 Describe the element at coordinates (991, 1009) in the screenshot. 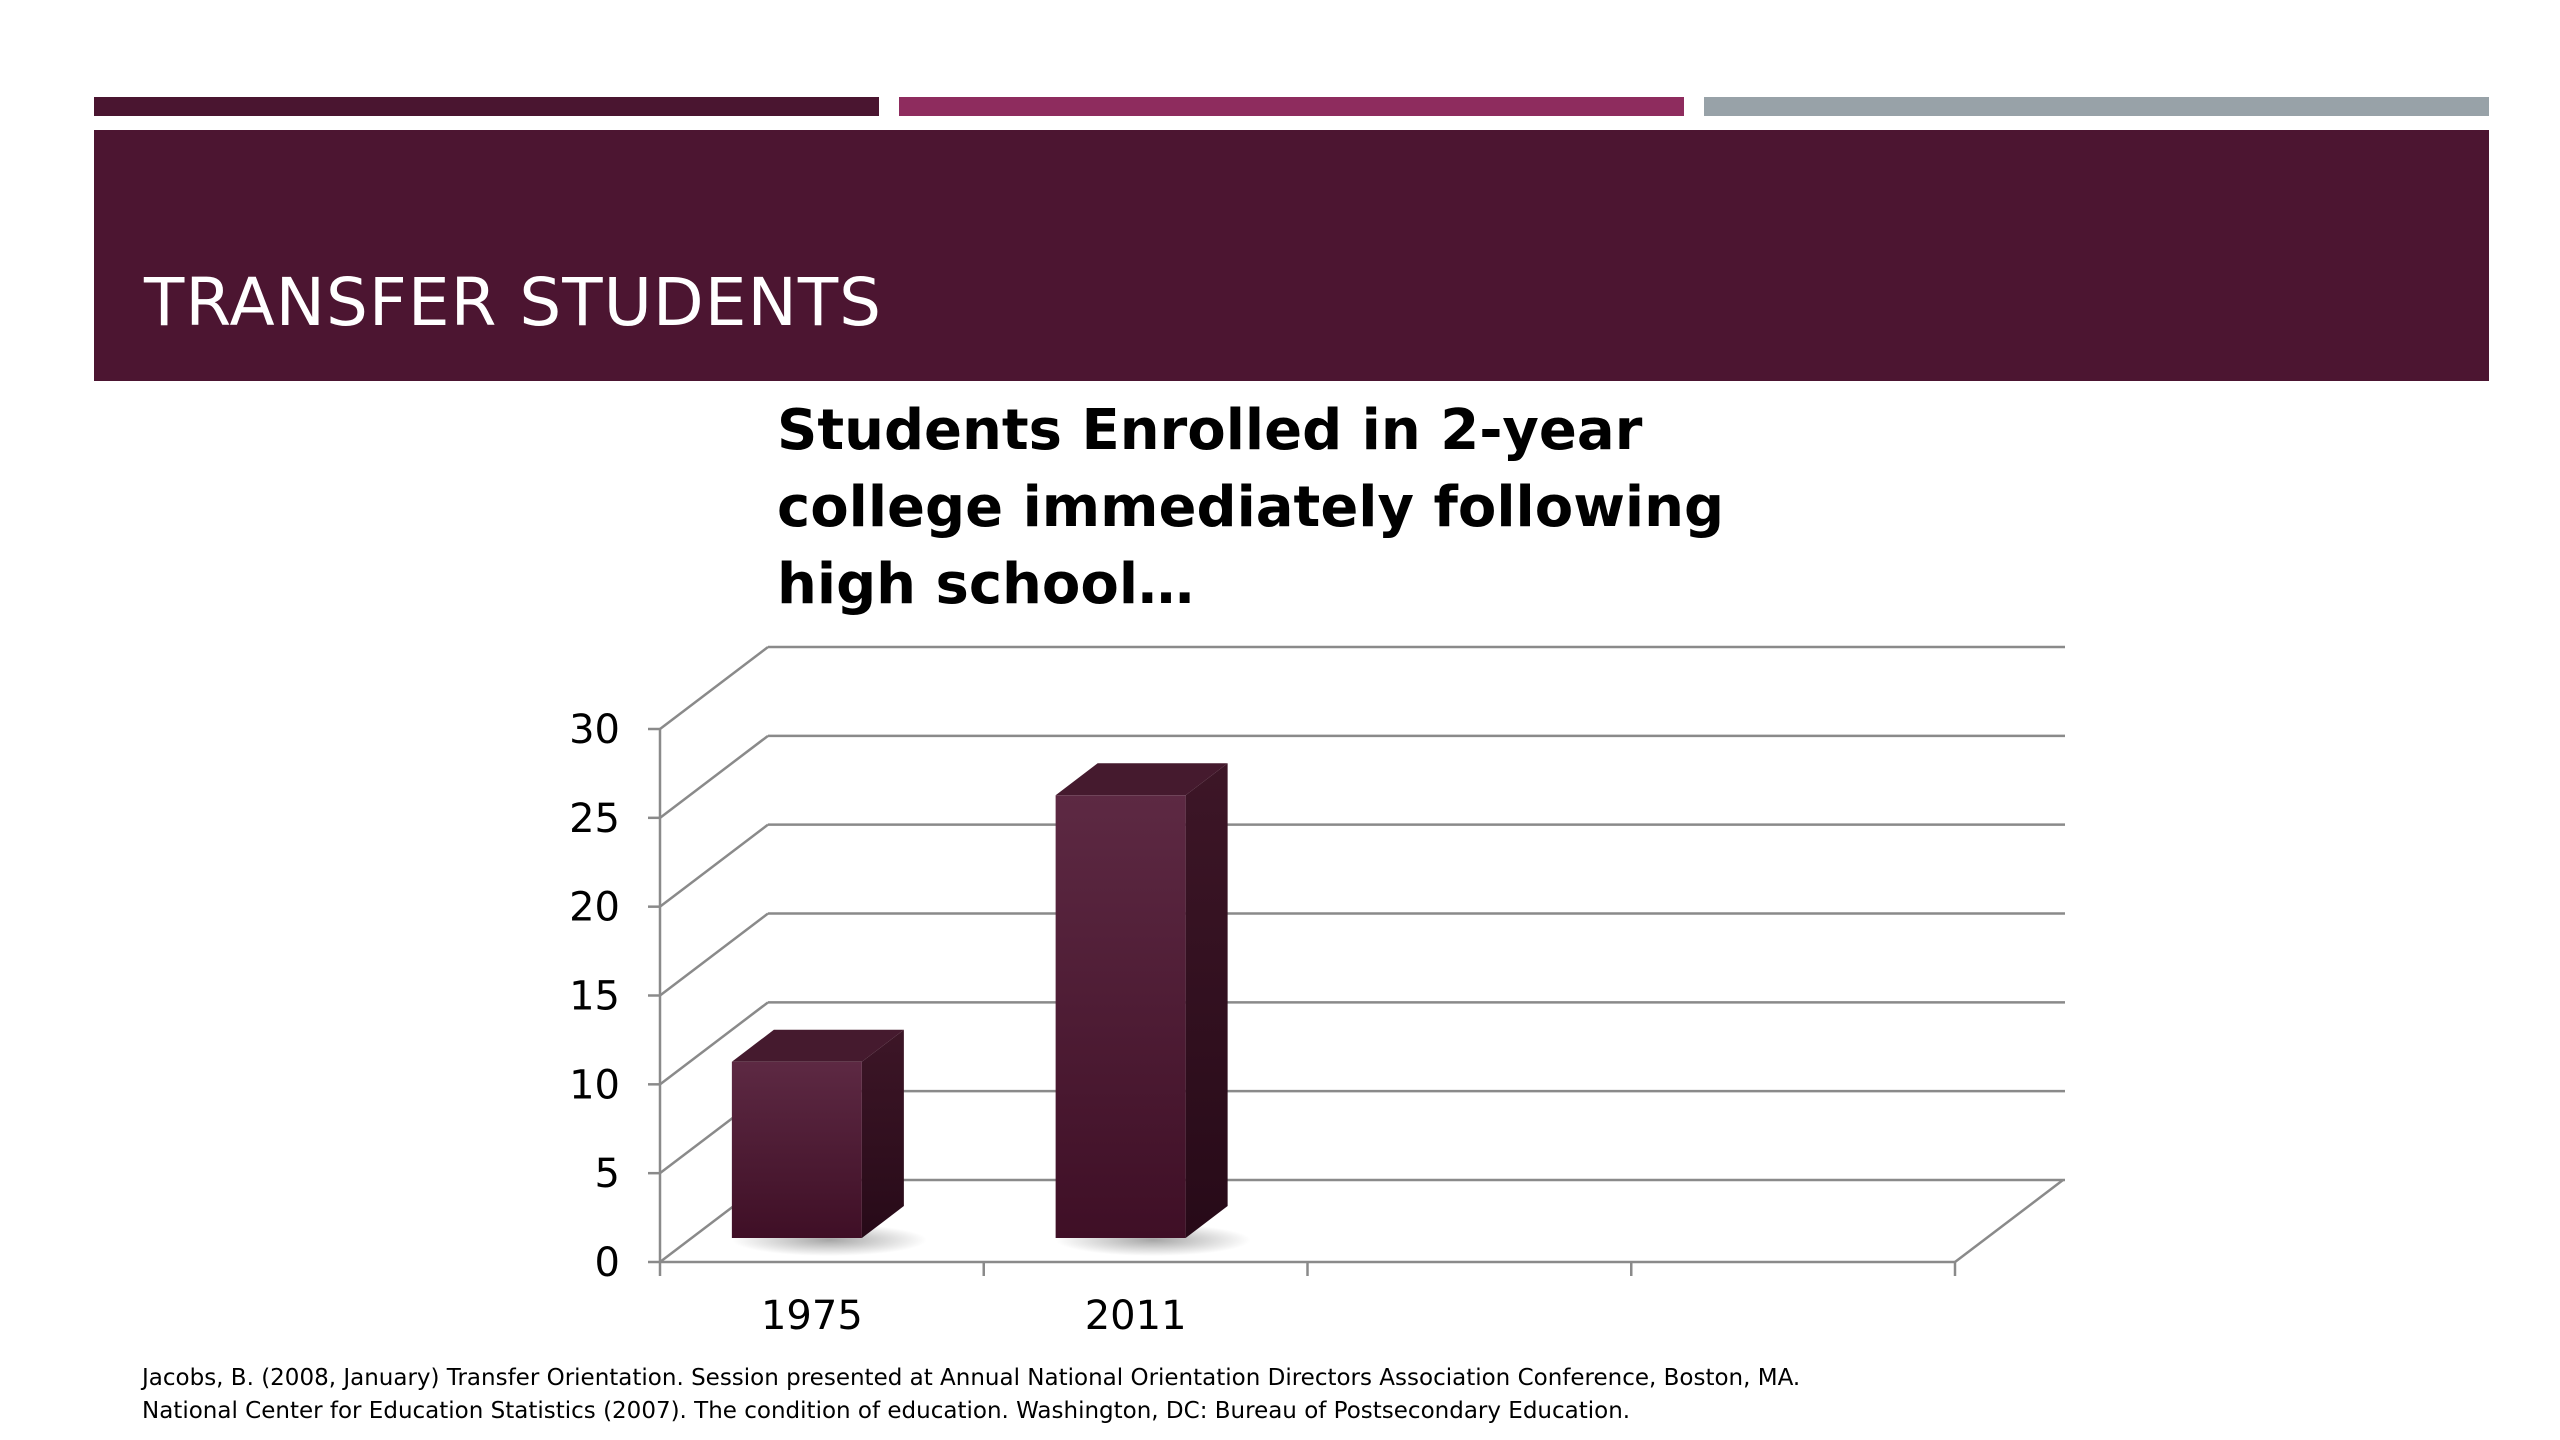

I see `chart-bars` at that location.